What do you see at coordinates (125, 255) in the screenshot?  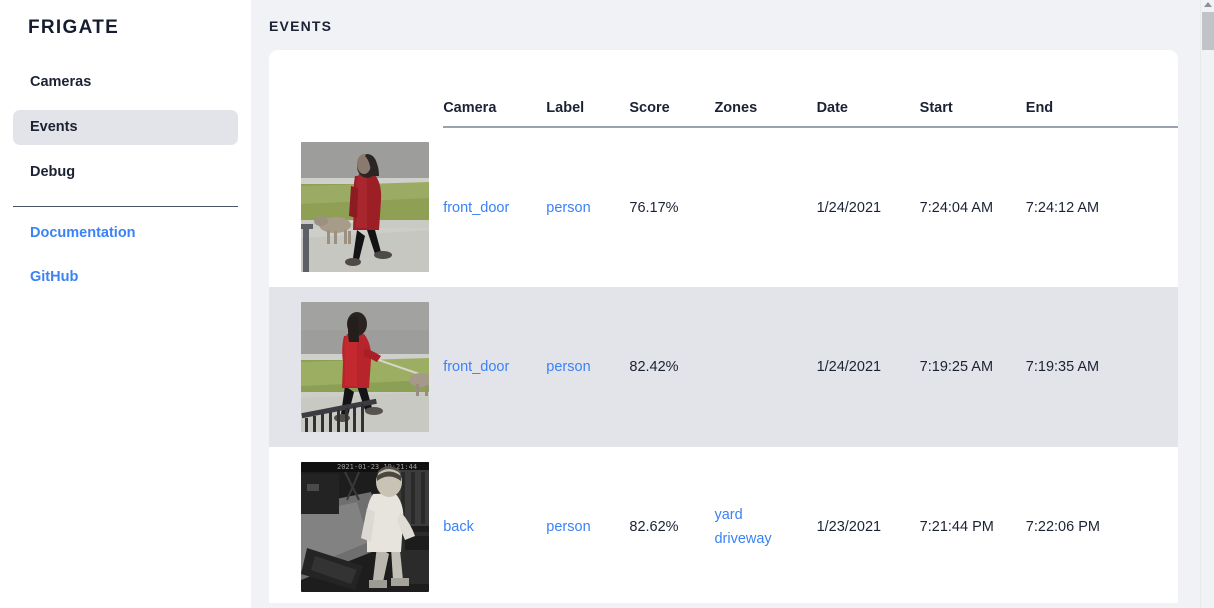 I see `sidebar-external-links: Documentation GitHub` at bounding box center [125, 255].